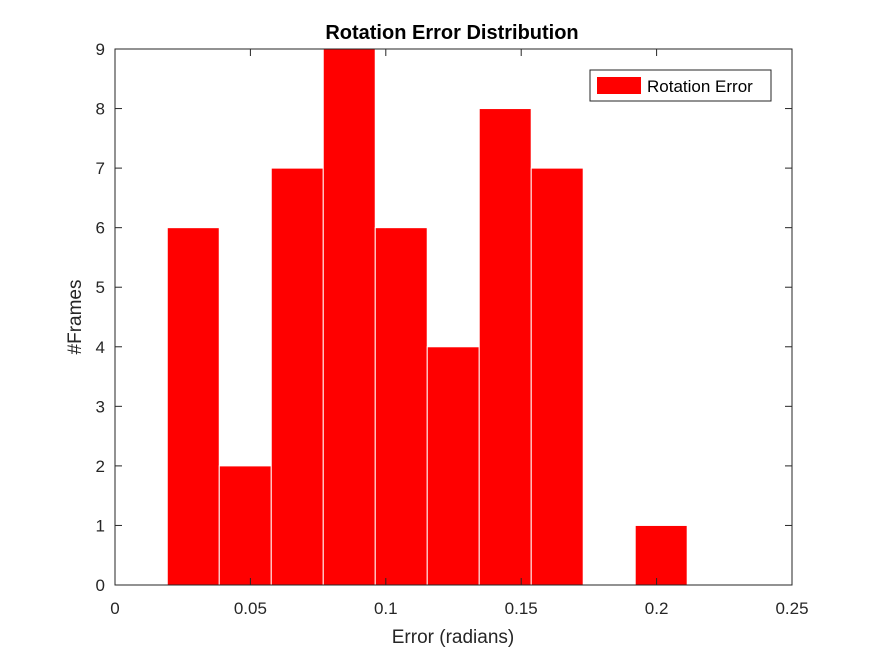 The height and width of the screenshot is (661, 875). I want to click on y-tick-label: 1, so click(100, 525).